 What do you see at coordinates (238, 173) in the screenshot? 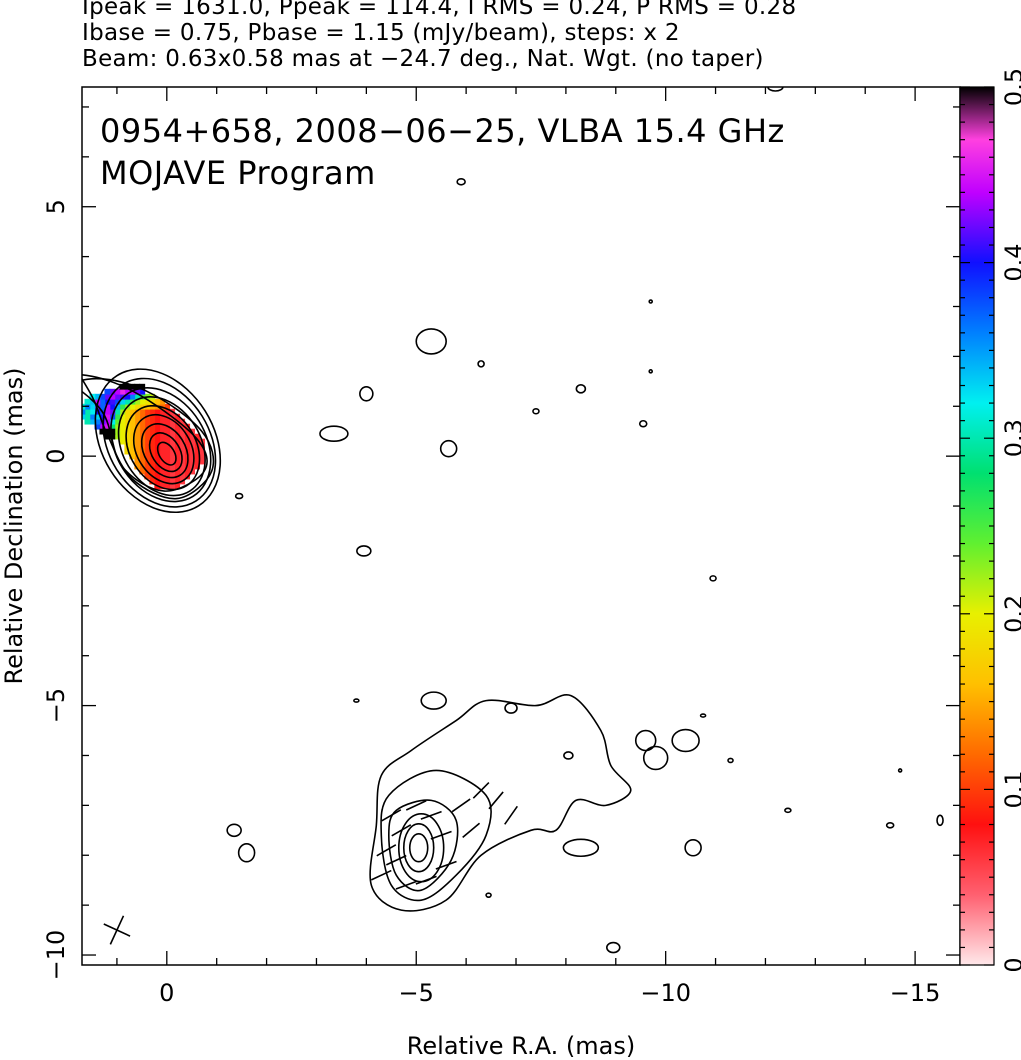
I see `program-annotation: MOJAVE Program` at bounding box center [238, 173].